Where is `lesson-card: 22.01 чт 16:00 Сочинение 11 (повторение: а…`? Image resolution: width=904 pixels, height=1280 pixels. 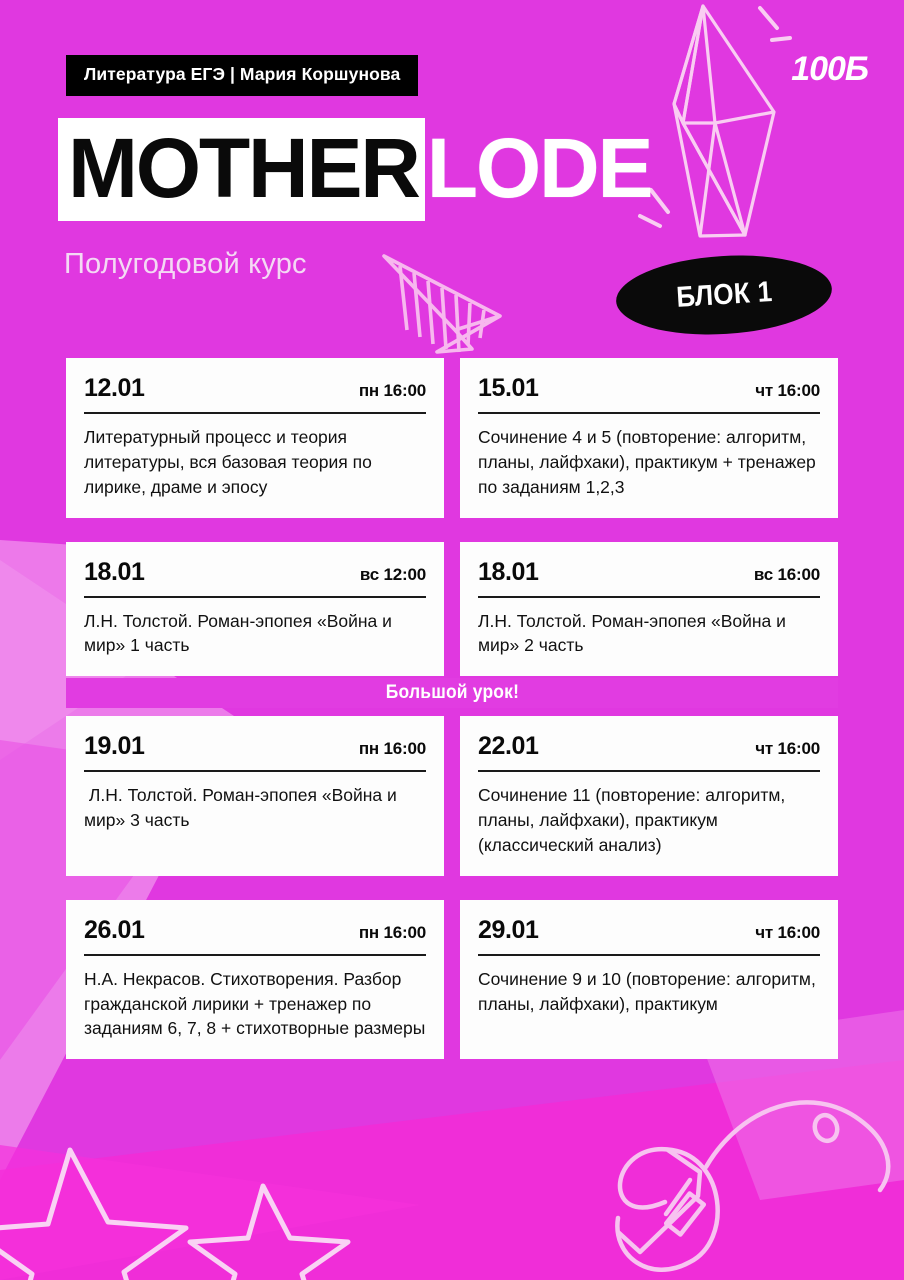
lesson-card: 22.01 чт 16:00 Сочинение 11 (повторение: а… is located at coordinates (649, 796).